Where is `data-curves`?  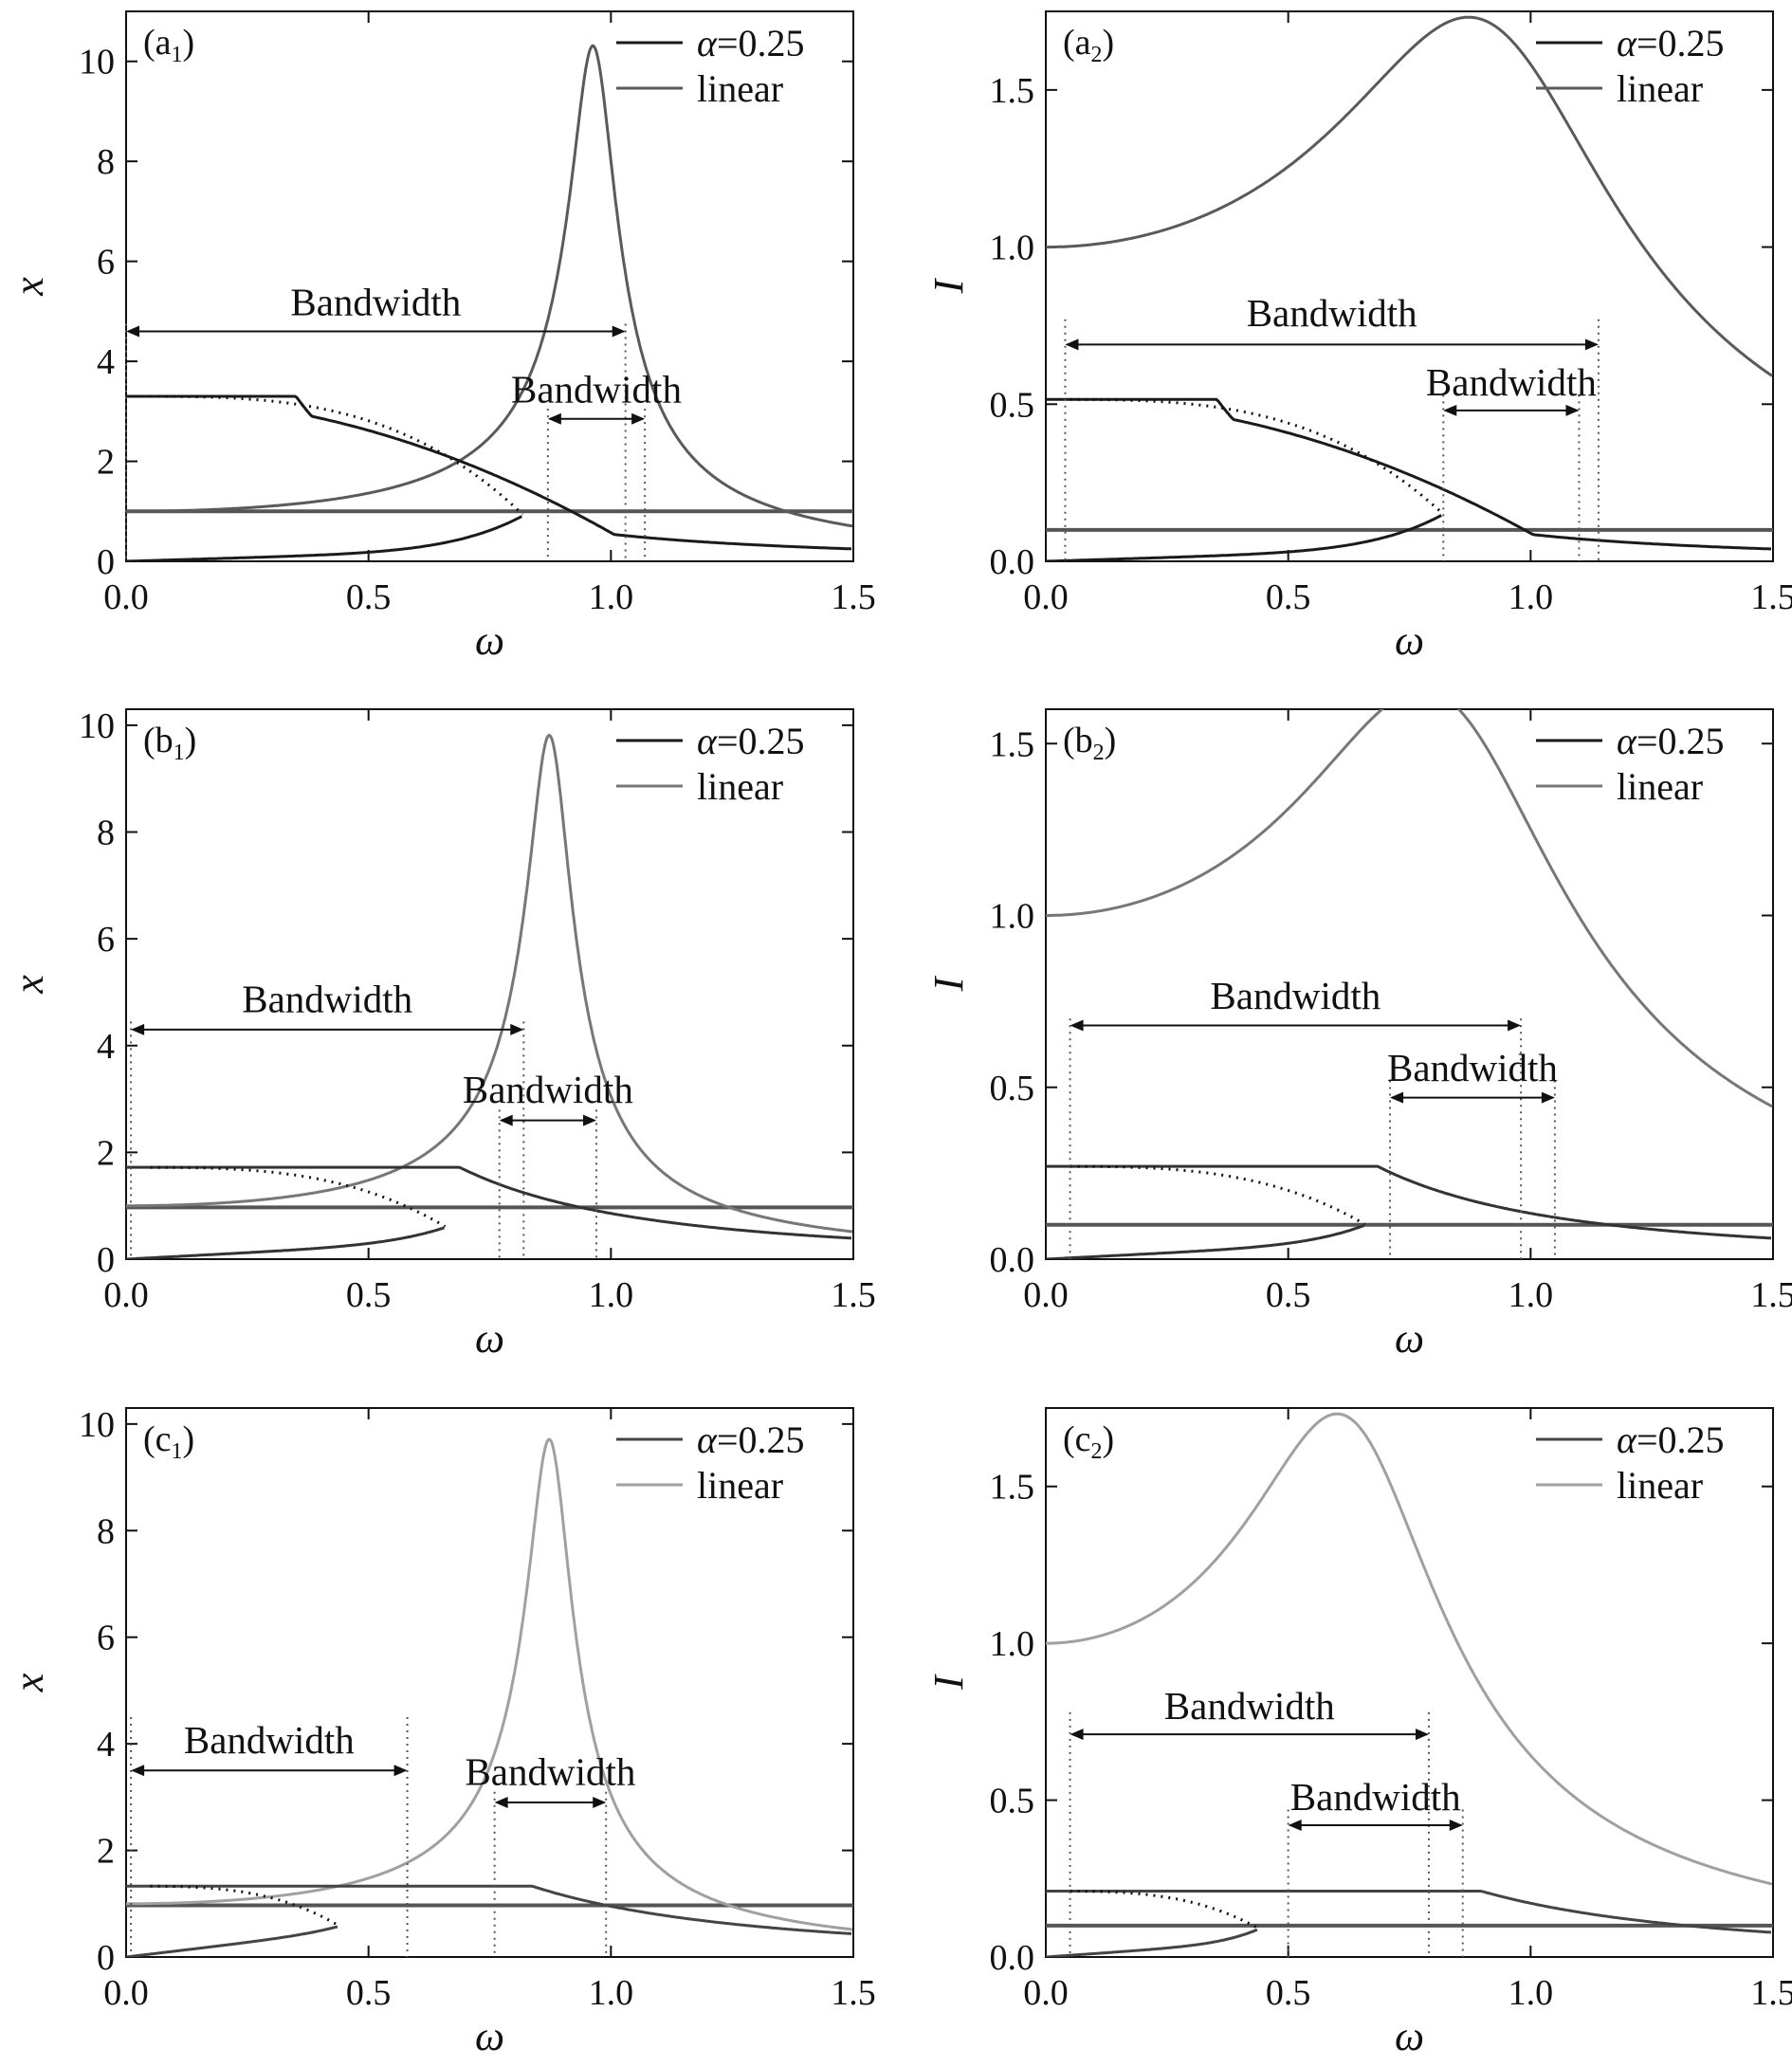
data-curves is located at coordinates (489, 996).